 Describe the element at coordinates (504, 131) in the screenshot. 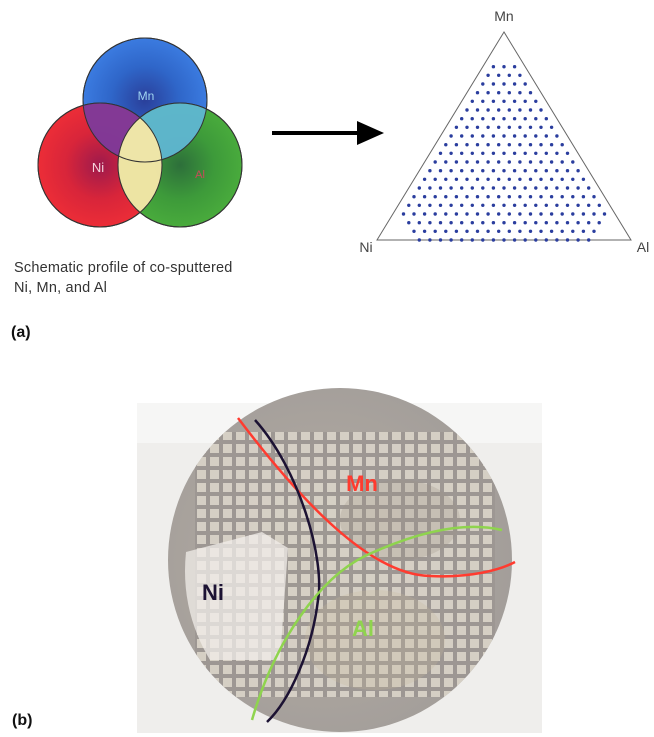

I see `ternary-diagram: Mn Ni Al` at that location.